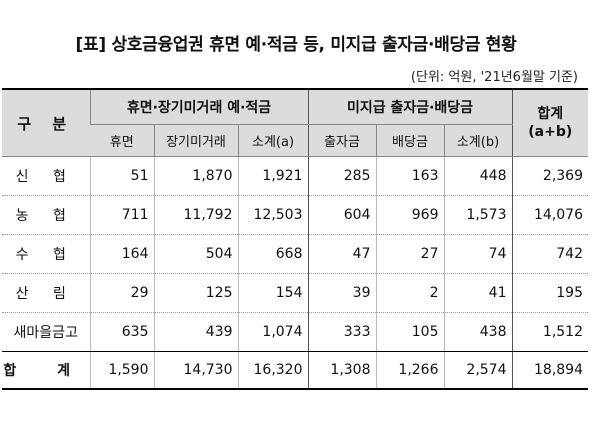 The width and height of the screenshot is (592, 444). Describe the element at coordinates (195, 140) in the screenshot. I see `longterm-header: 장기미거래` at that location.